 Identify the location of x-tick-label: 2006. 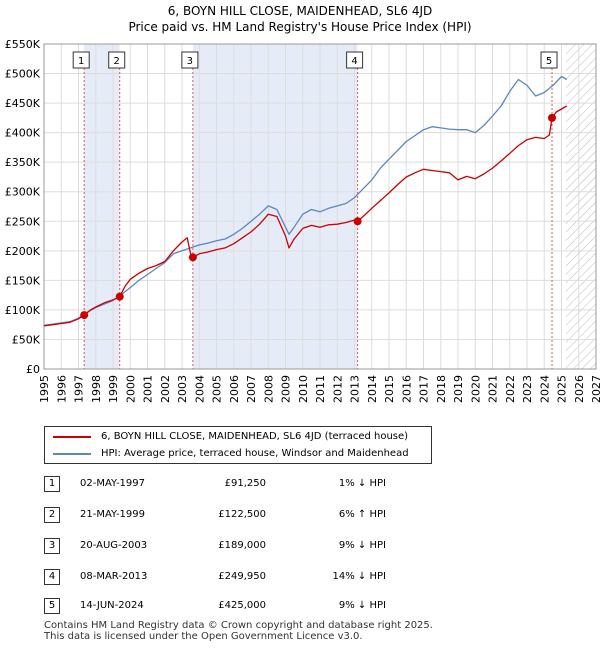
(234, 389).